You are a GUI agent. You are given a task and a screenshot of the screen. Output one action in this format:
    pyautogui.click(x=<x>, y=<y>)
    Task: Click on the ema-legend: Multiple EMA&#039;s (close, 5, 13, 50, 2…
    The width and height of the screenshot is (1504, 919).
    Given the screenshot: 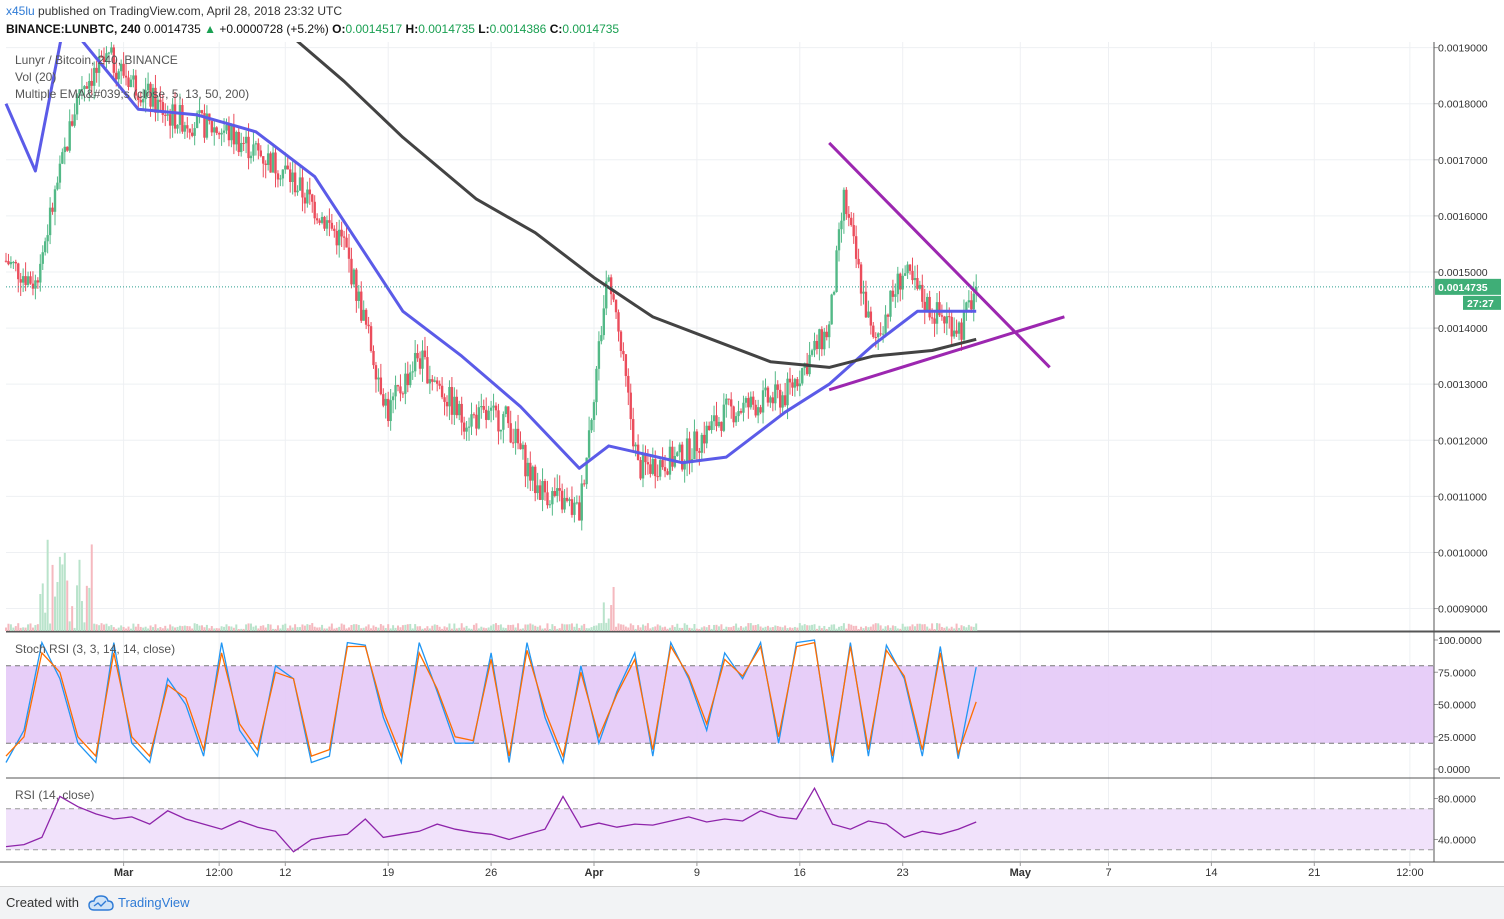 What is the action you would take?
    pyautogui.click(x=132, y=94)
    